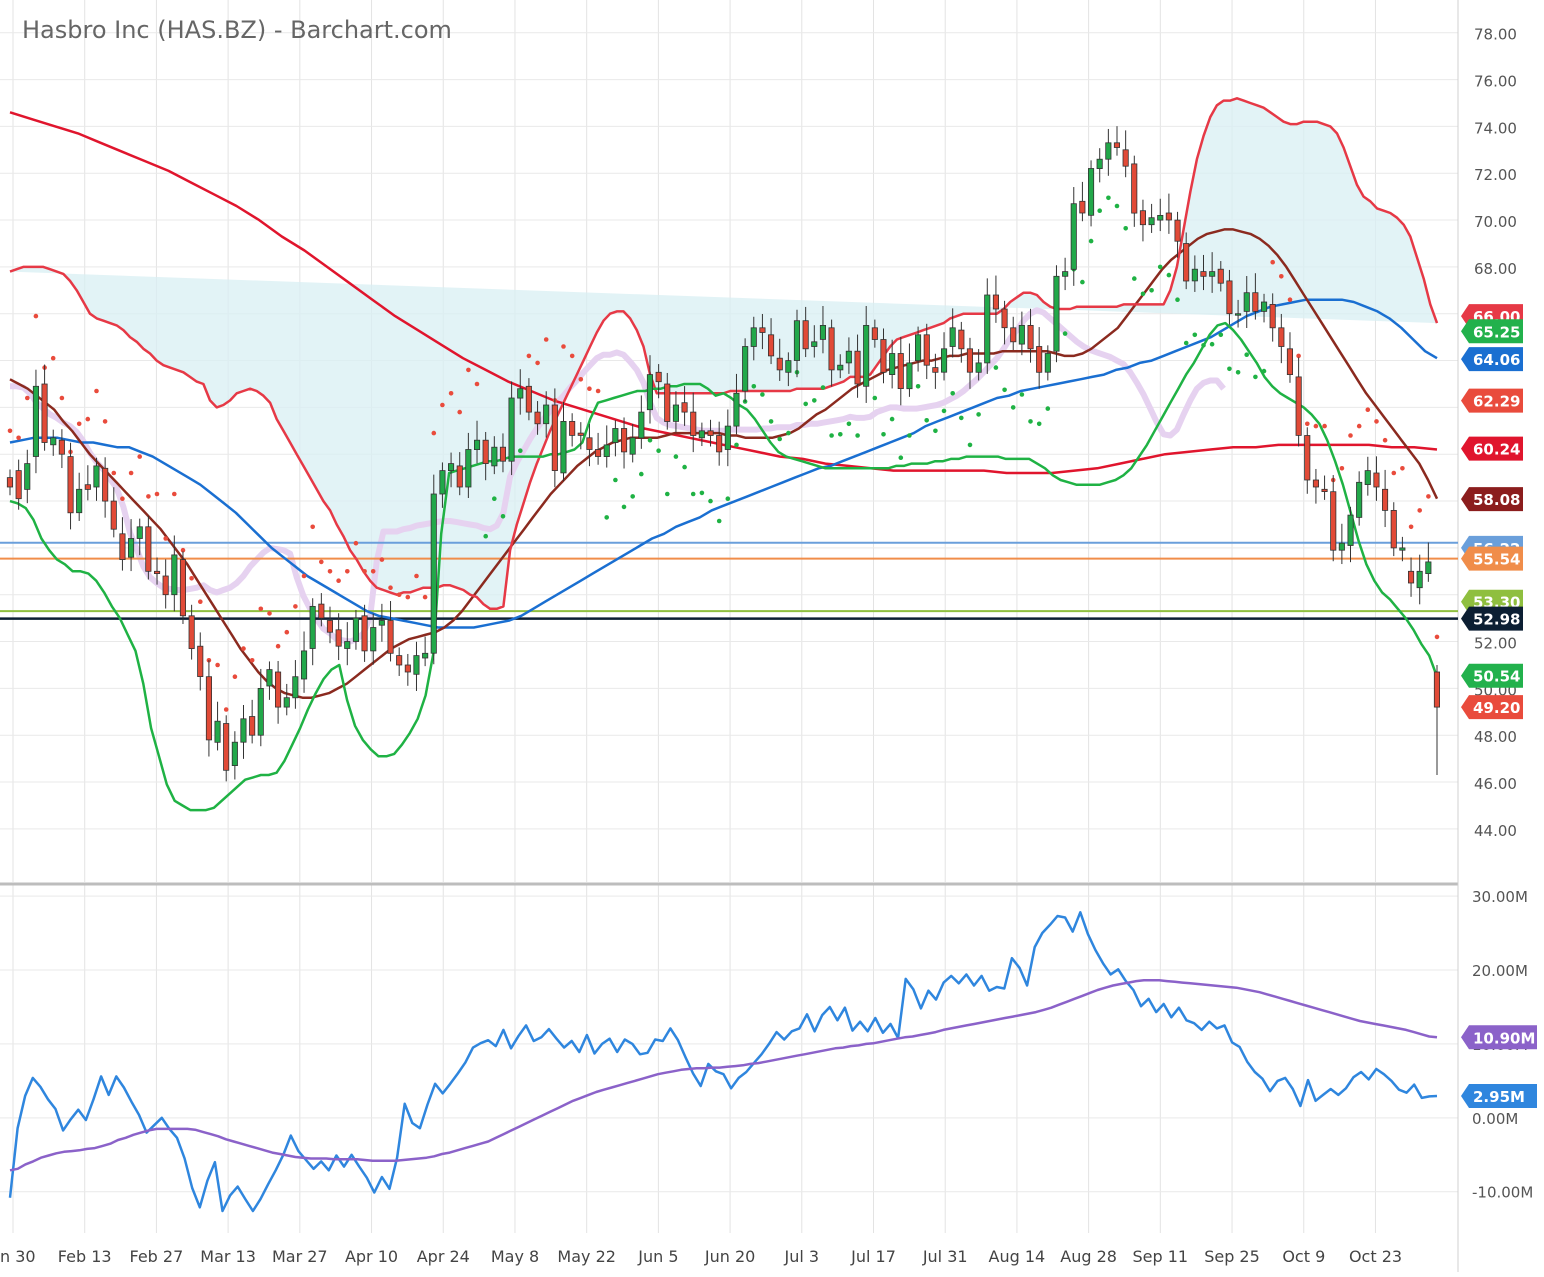 The width and height of the screenshot is (1544, 1277). I want to click on volume-label-badge-shape, so click(1499, 1096).